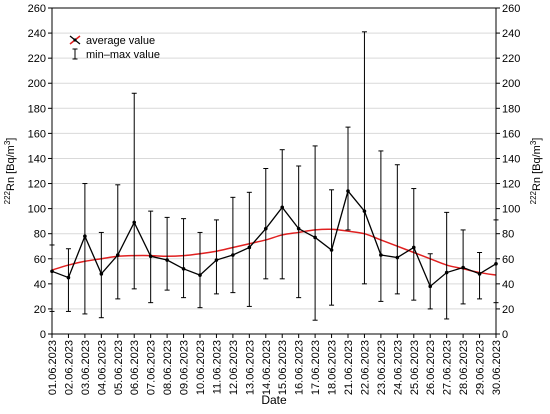 The height and width of the screenshot is (414, 550). I want to click on trend-layer, so click(274, 252).